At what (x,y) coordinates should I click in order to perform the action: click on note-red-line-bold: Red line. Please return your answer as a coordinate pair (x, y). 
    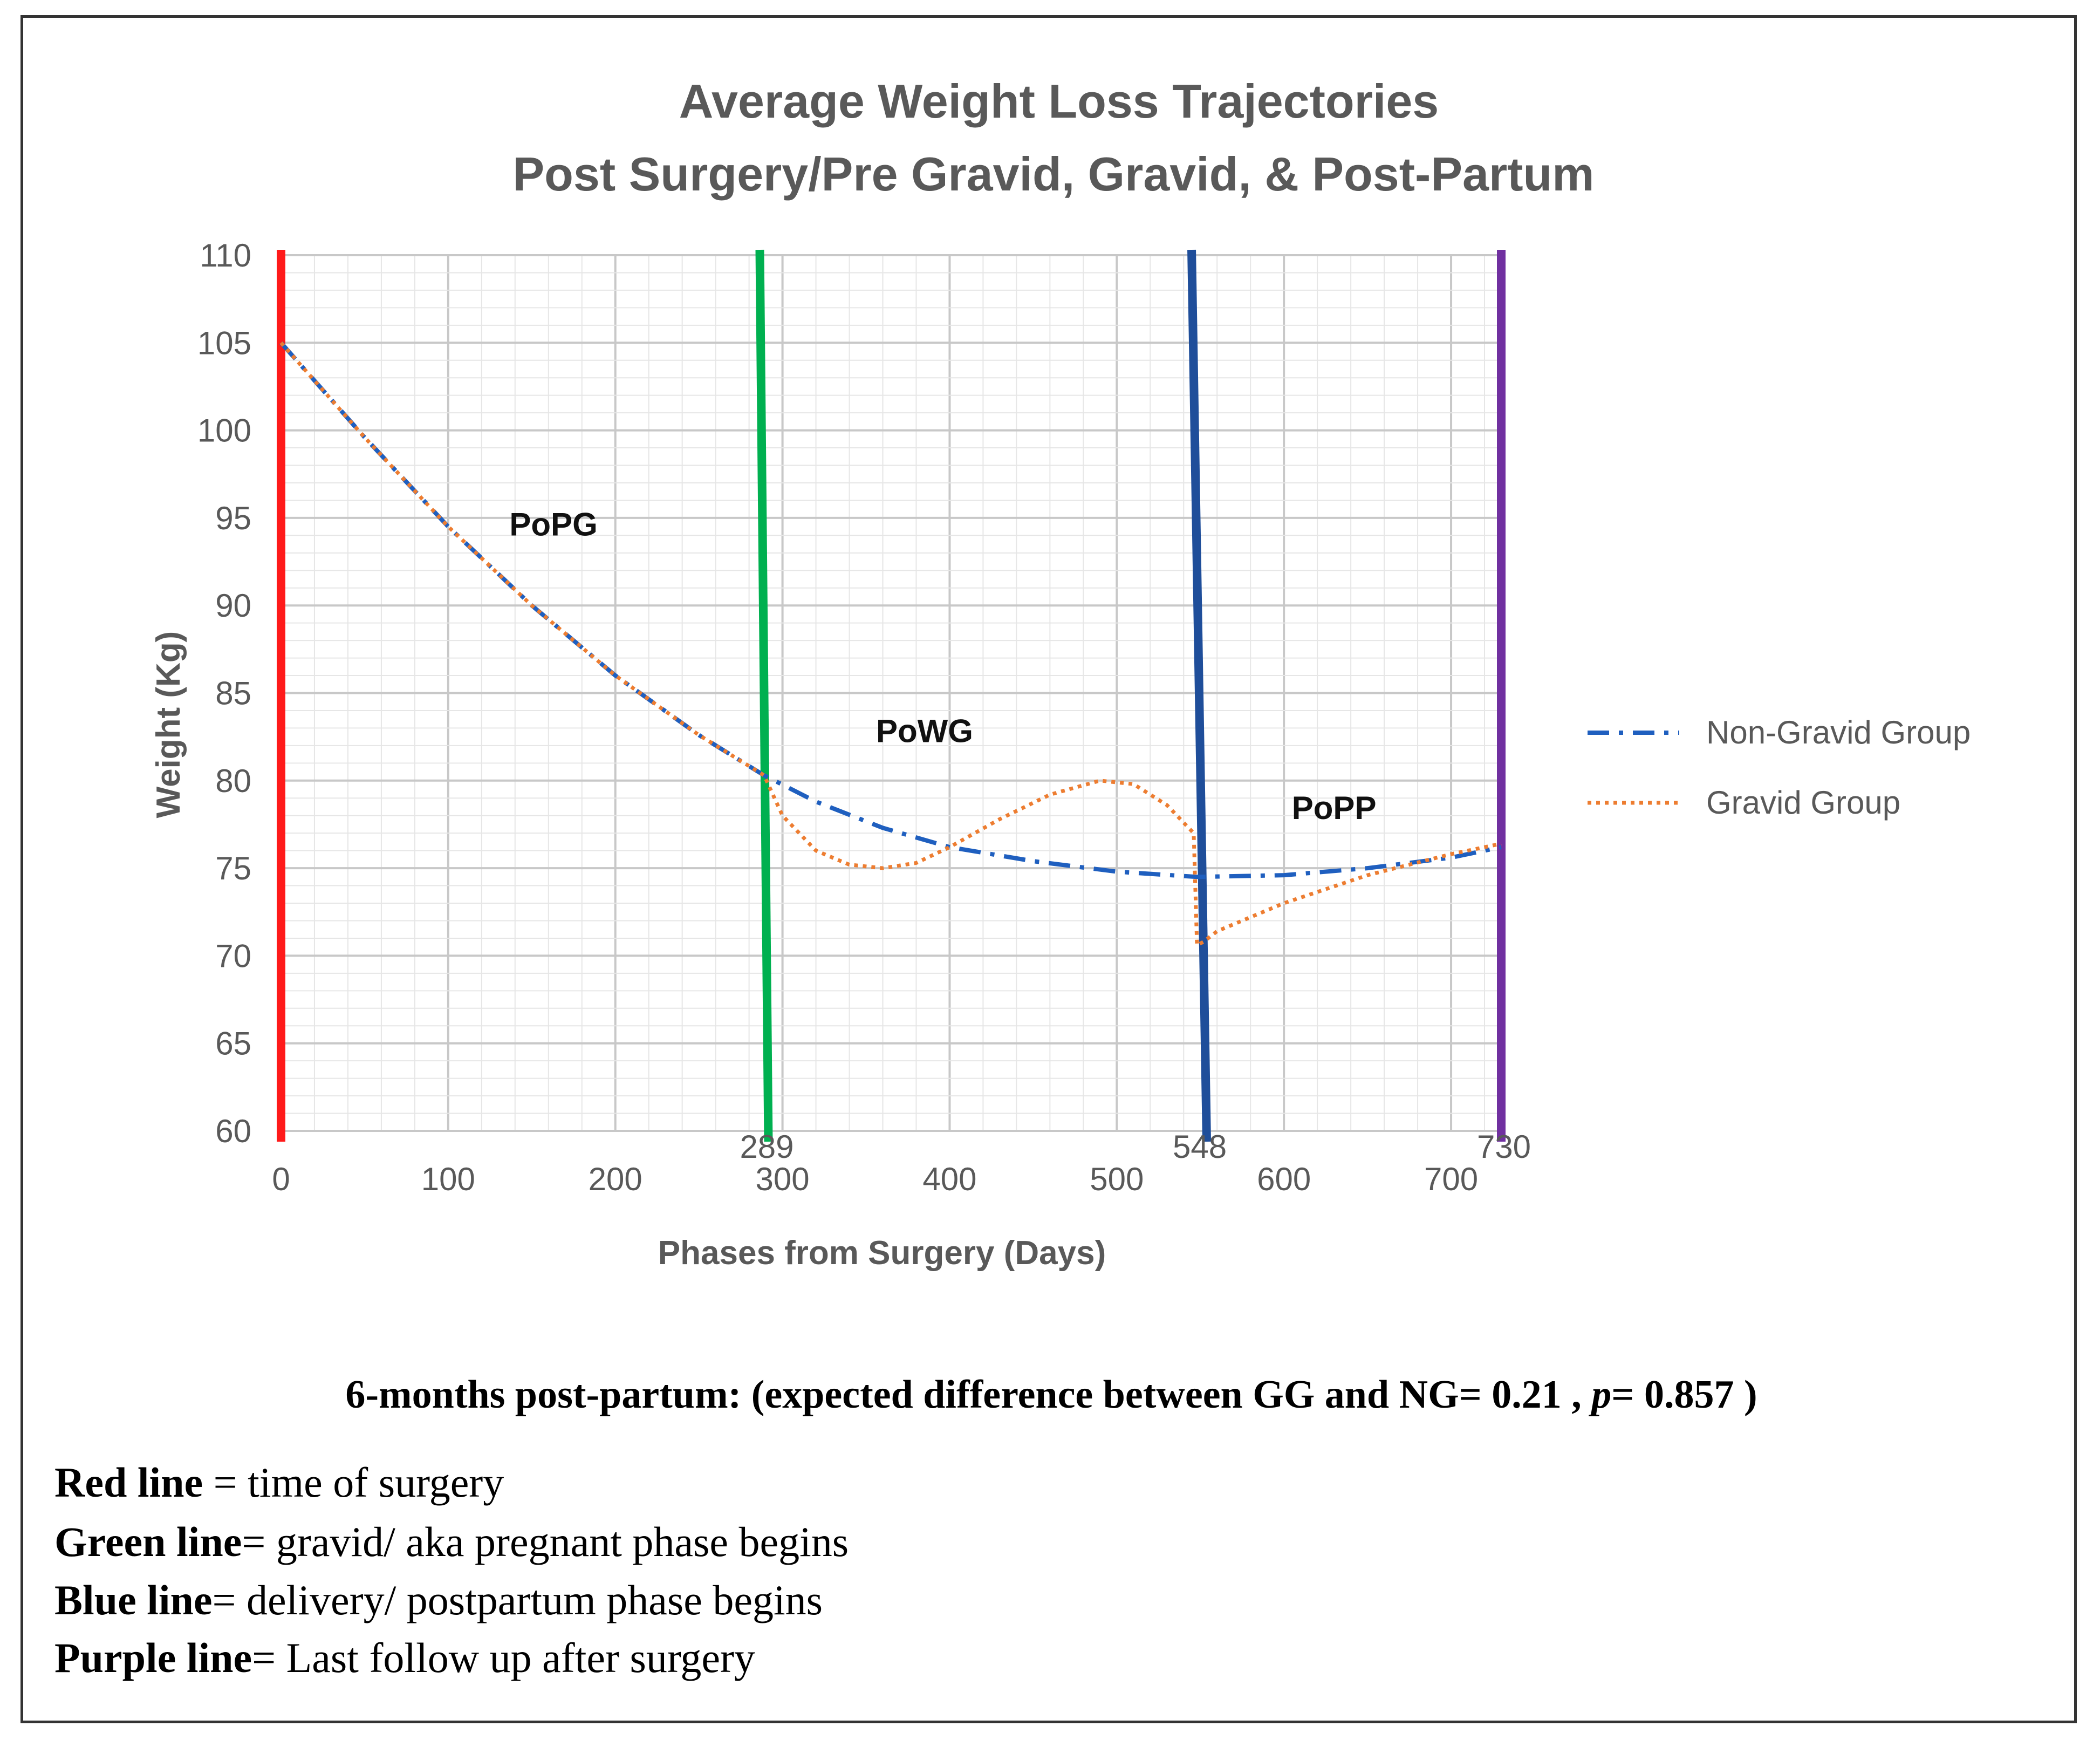
    Looking at the image, I should click on (128, 1483).